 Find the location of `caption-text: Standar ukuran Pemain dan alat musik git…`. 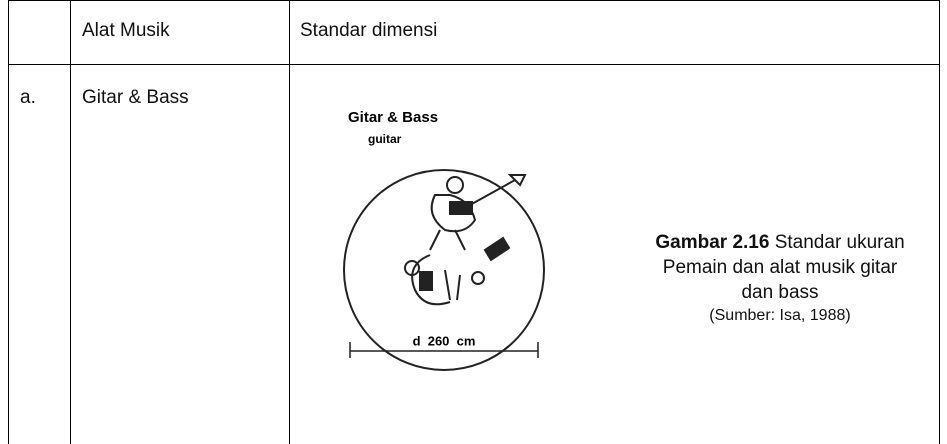

caption-text: Standar ukuran Pemain dan alat musik git… is located at coordinates (783, 267).